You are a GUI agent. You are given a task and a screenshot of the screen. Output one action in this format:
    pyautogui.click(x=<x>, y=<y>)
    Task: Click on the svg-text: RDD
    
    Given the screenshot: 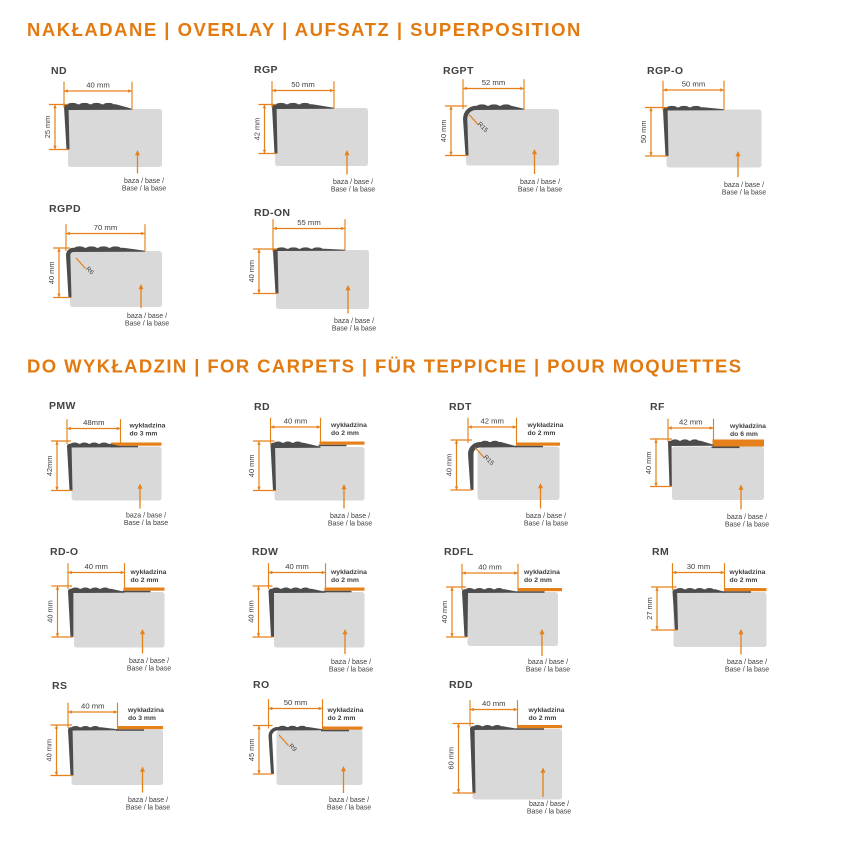 What is the action you would take?
    pyautogui.click(x=461, y=685)
    